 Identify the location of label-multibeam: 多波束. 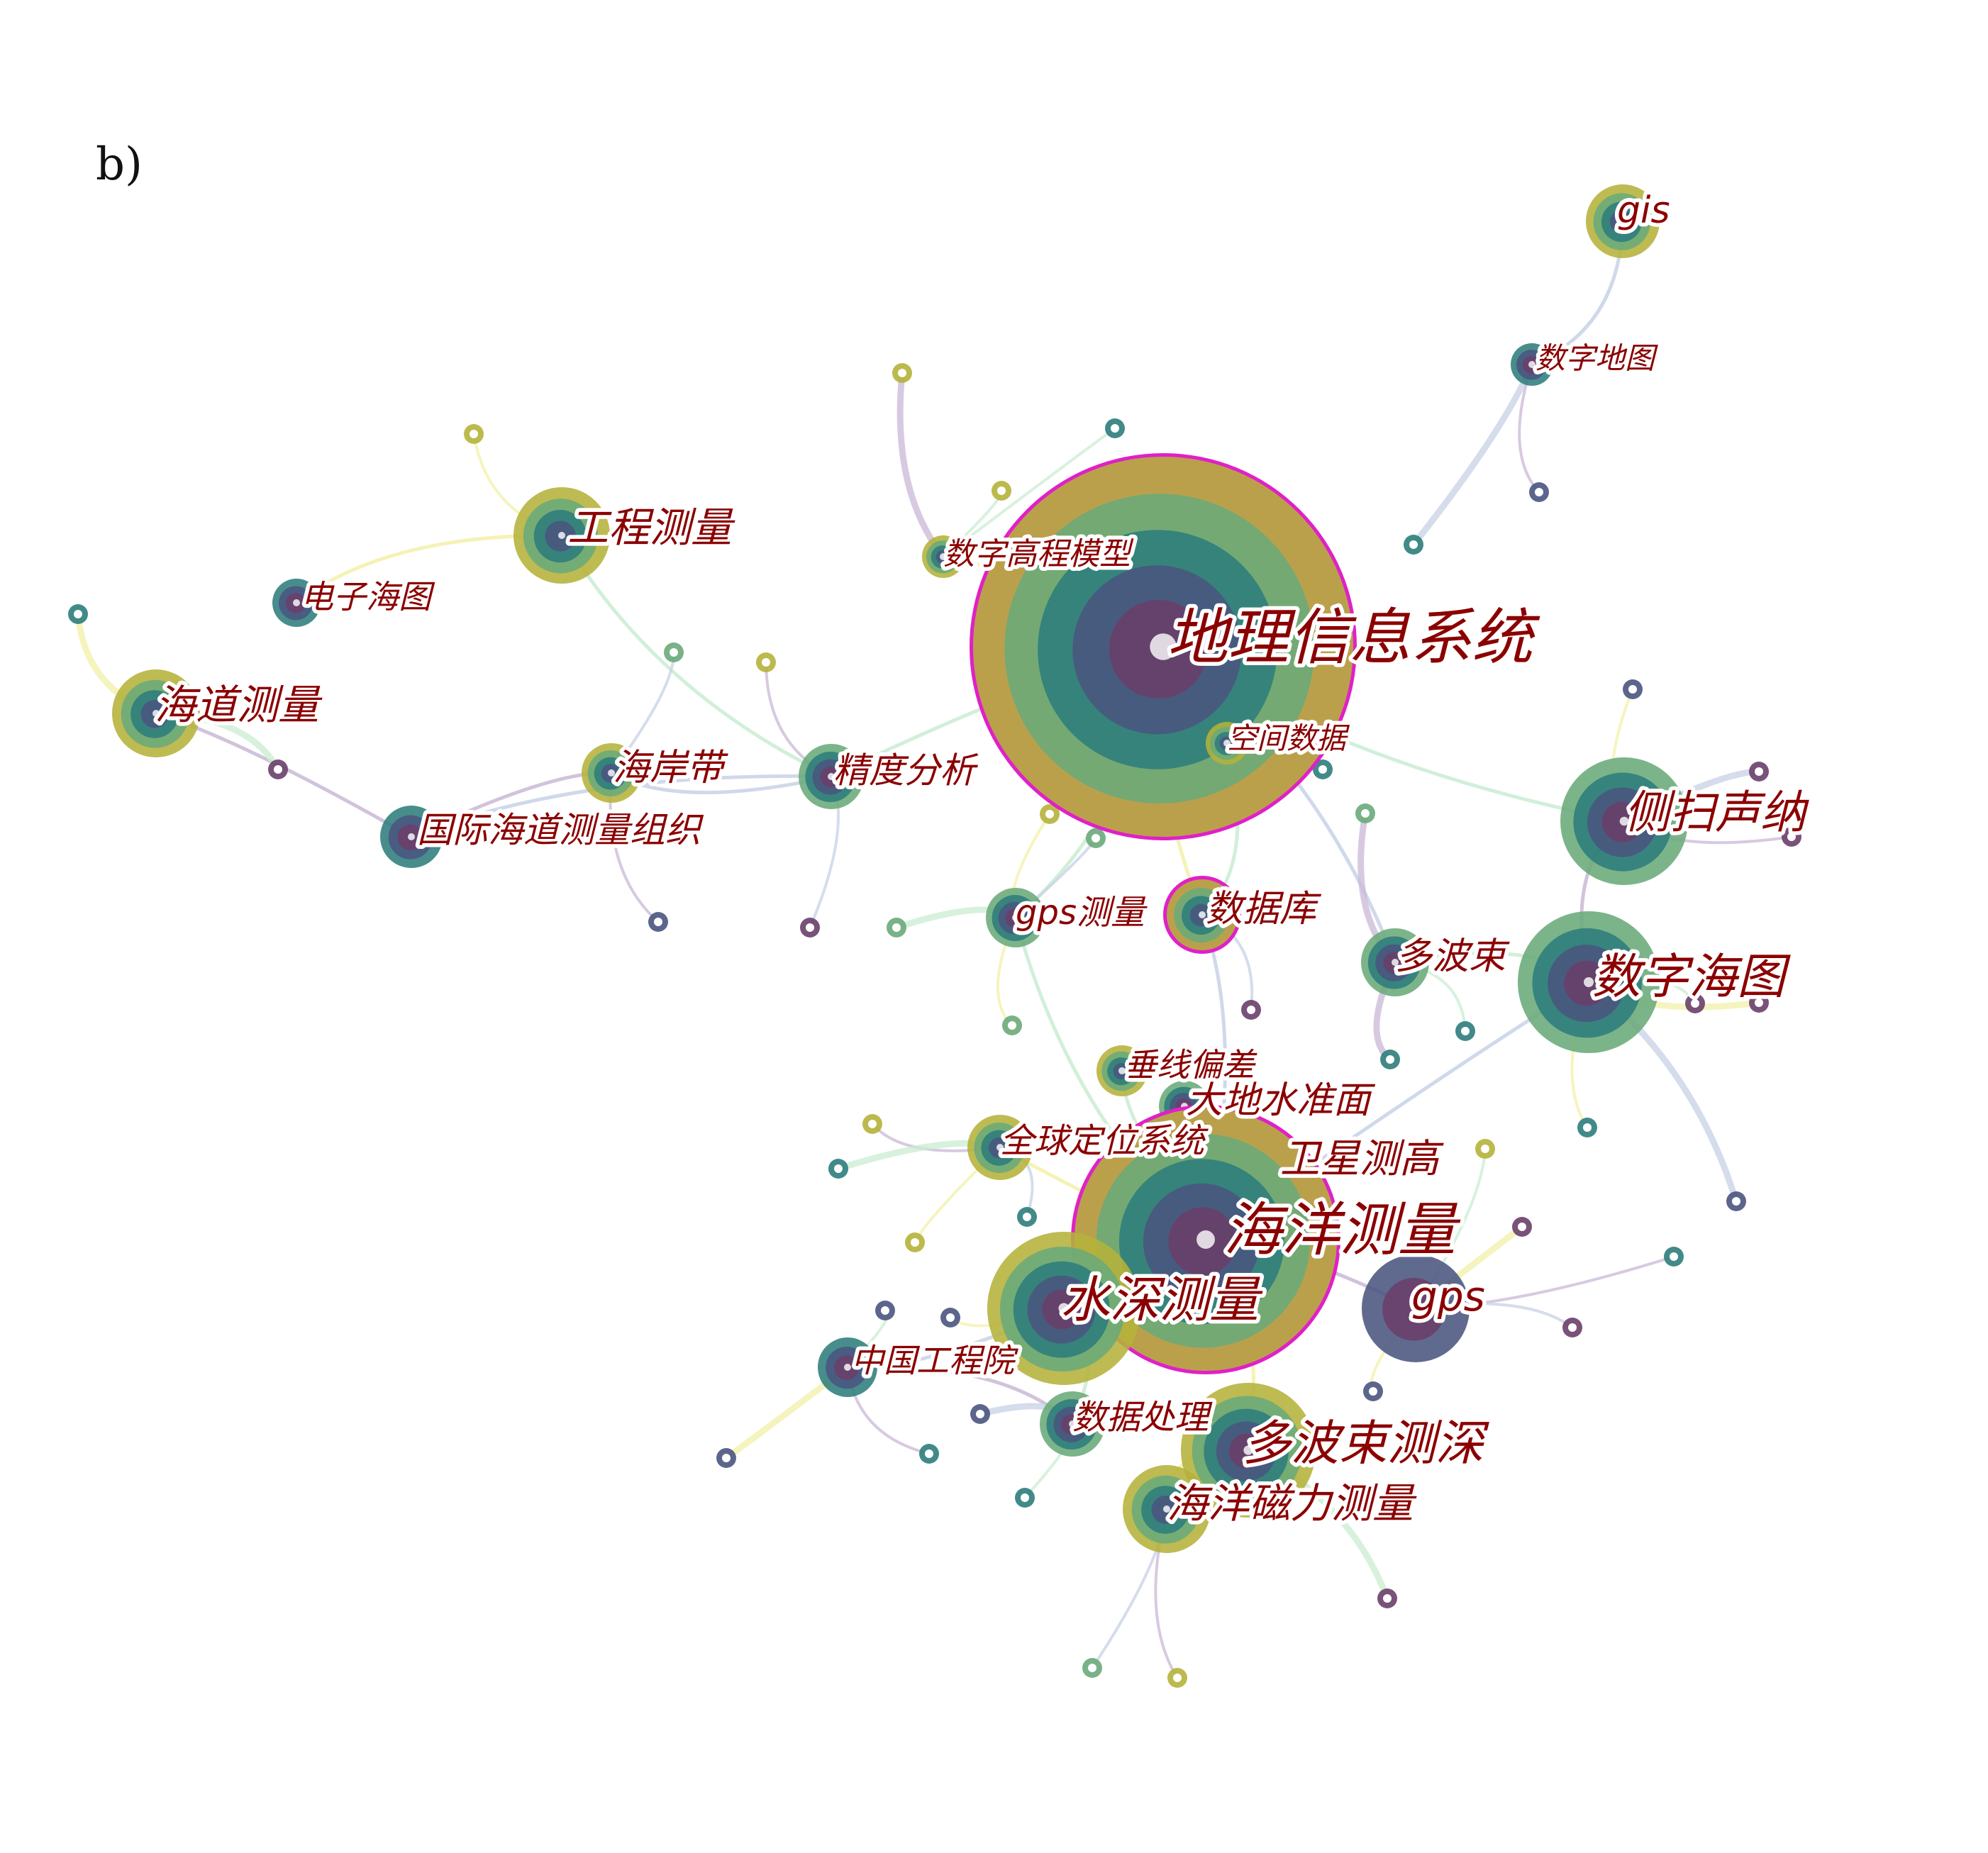
(1452, 956).